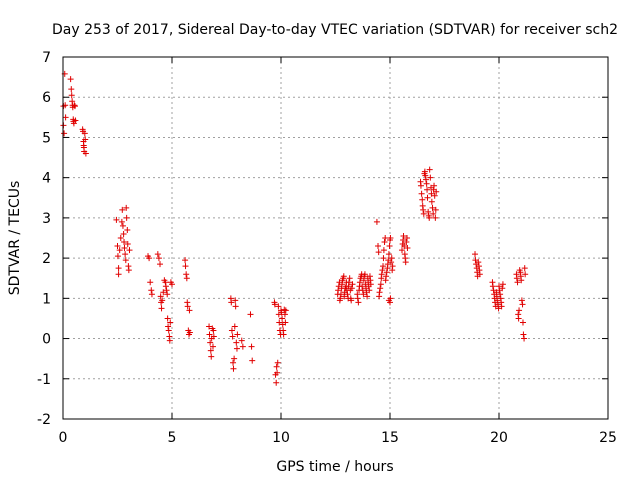 The width and height of the screenshot is (640, 480). Describe the element at coordinates (15, 238) in the screenshot. I see `y-axis-label: SDTVAR / TECUs` at that location.